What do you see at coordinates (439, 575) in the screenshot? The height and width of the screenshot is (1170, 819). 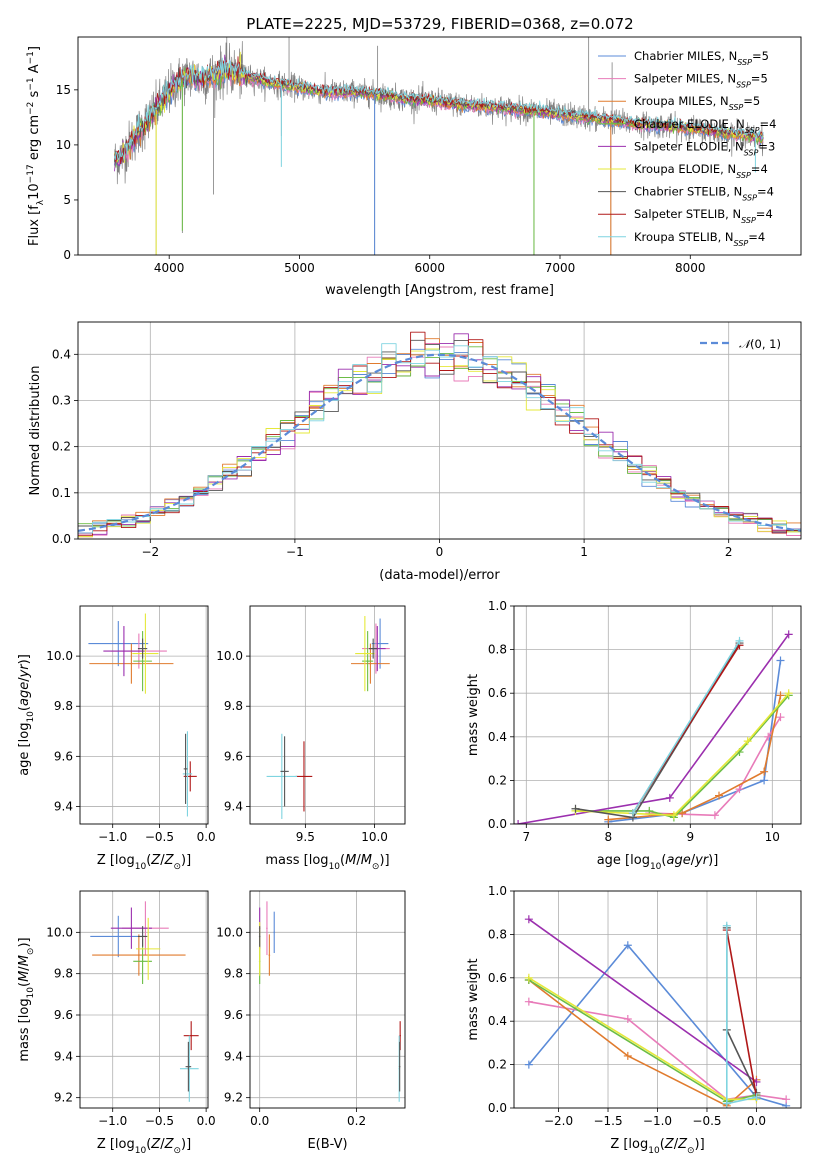 I see `x-axis-label: (data-model)/error` at bounding box center [439, 575].